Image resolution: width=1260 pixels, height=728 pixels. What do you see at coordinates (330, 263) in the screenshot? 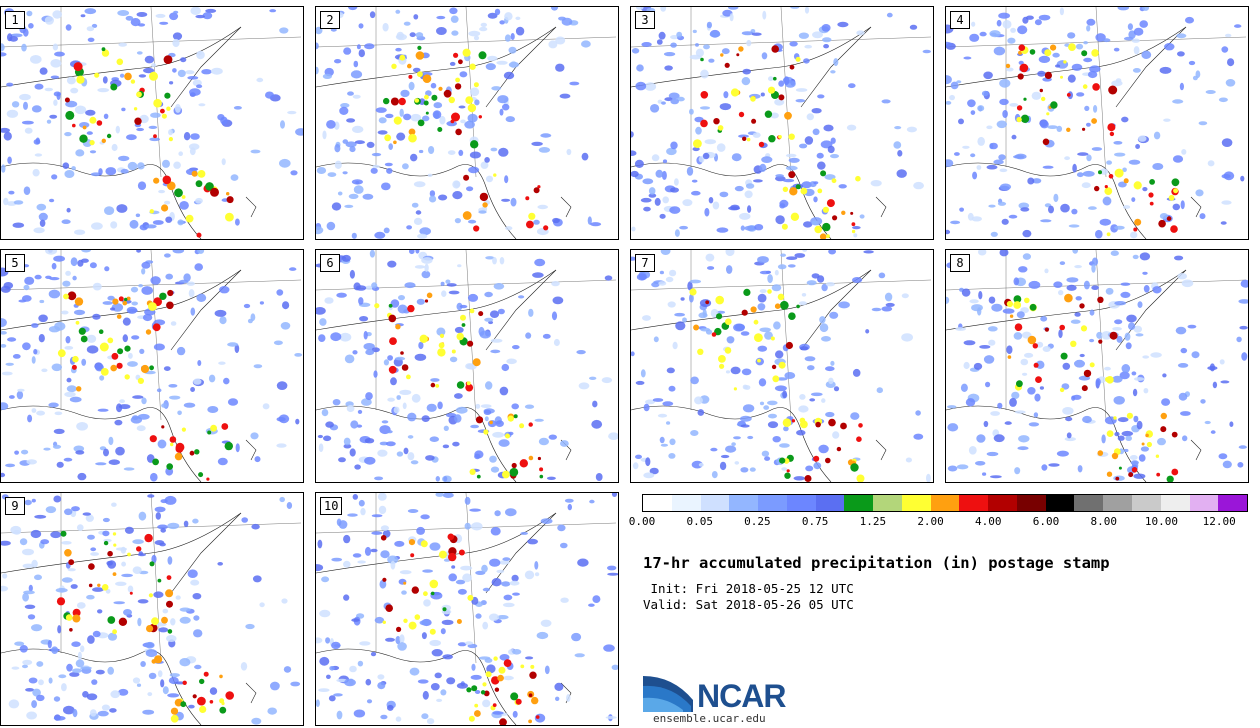
I see `member-number: 6` at bounding box center [330, 263].